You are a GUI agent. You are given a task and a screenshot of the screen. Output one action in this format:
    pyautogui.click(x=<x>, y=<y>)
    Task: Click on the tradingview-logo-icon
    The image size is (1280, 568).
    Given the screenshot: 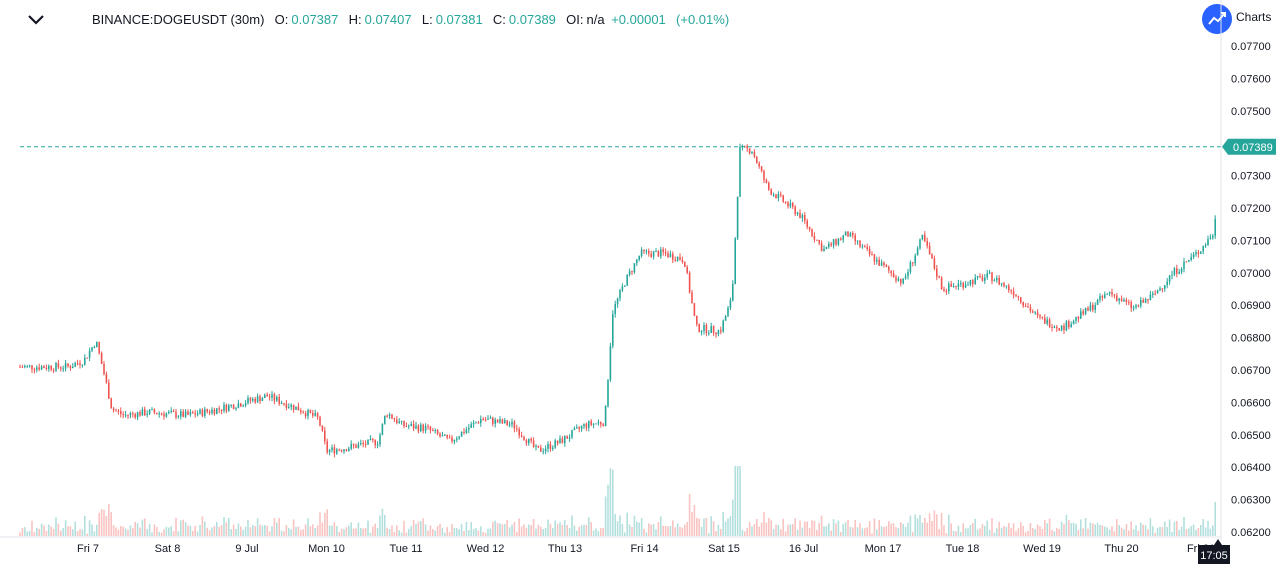 What is the action you would take?
    pyautogui.click(x=1217, y=19)
    